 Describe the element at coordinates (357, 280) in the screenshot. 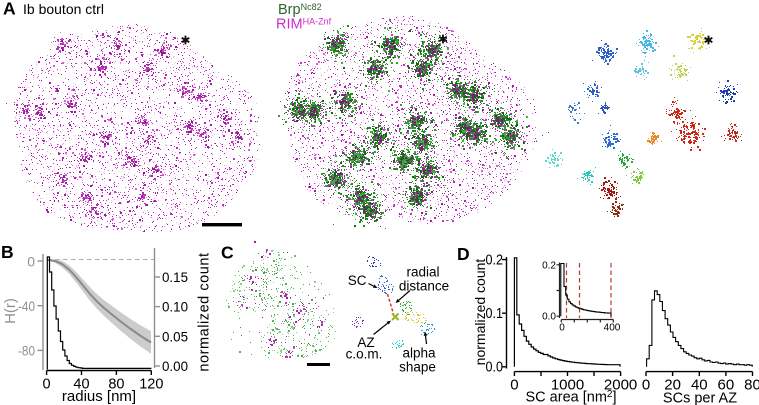

I see `svg-text: SC` at that location.